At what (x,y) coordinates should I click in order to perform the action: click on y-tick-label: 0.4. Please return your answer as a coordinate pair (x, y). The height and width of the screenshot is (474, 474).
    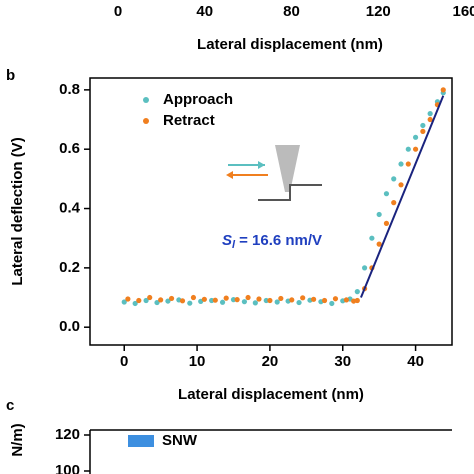
    Looking at the image, I should click on (70, 208).